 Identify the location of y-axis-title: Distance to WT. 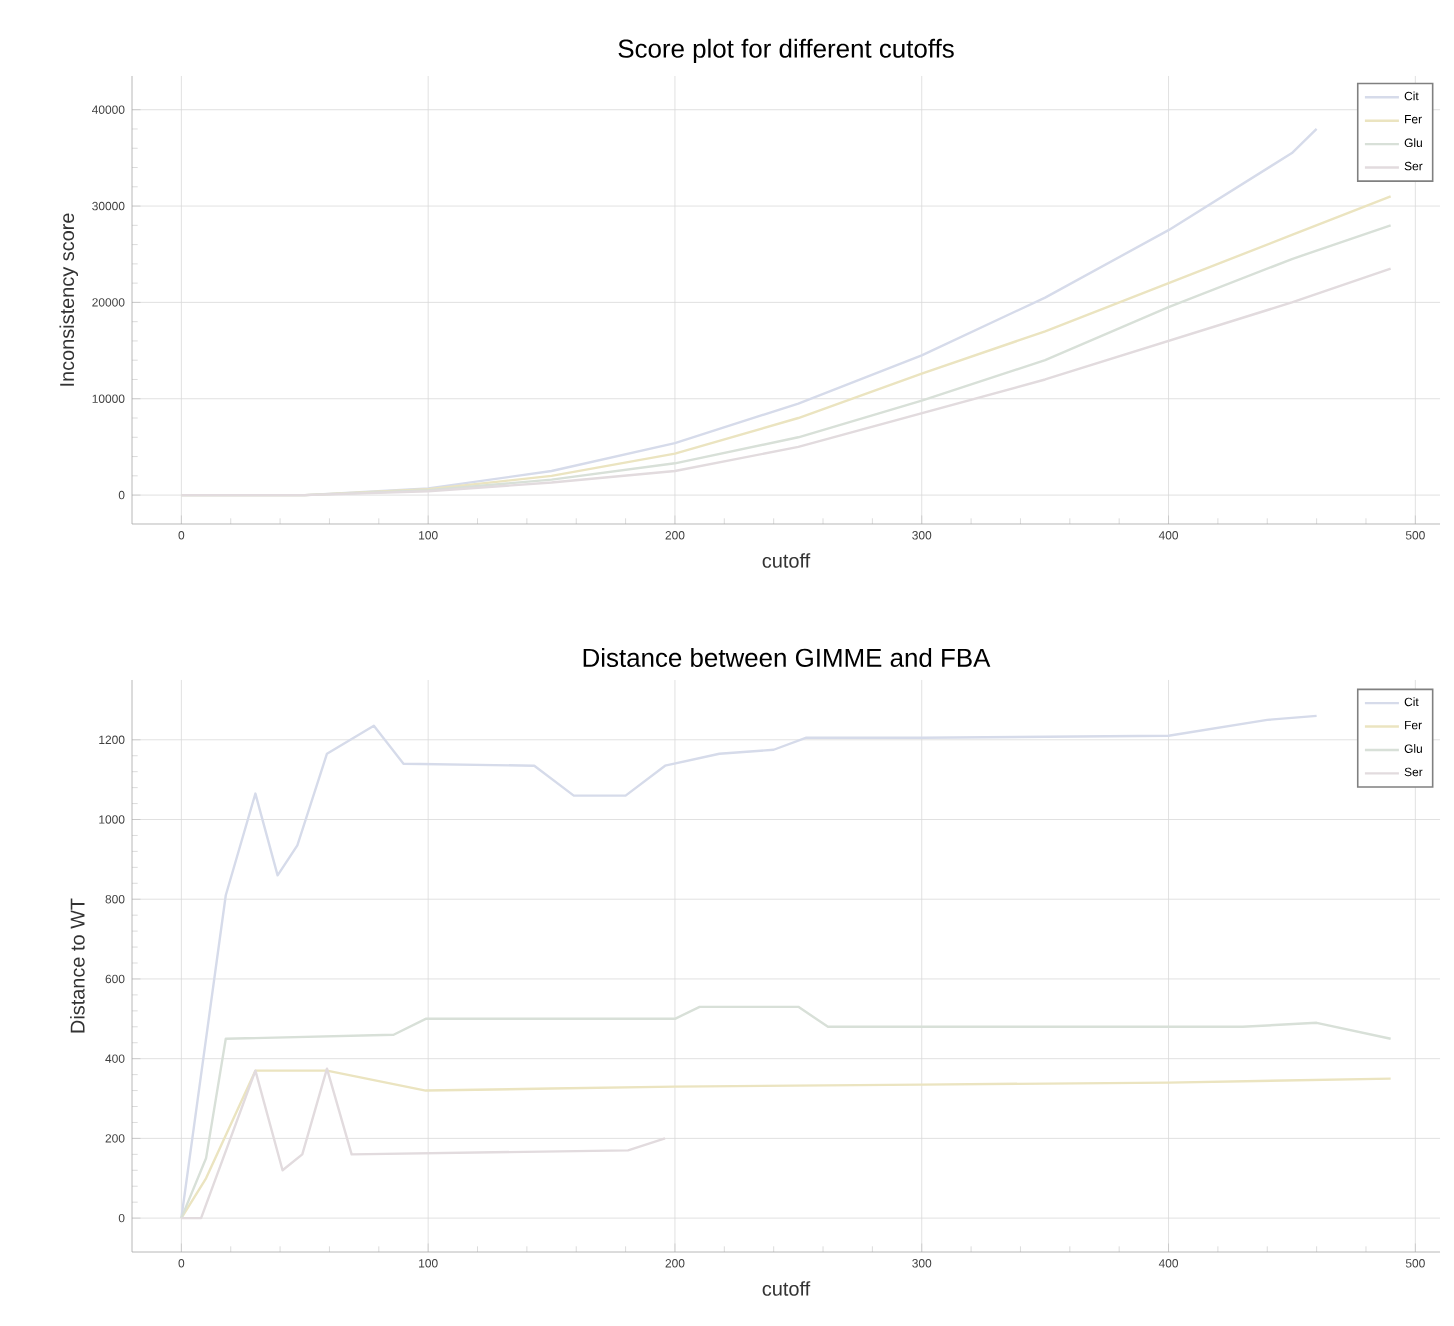
(77, 965).